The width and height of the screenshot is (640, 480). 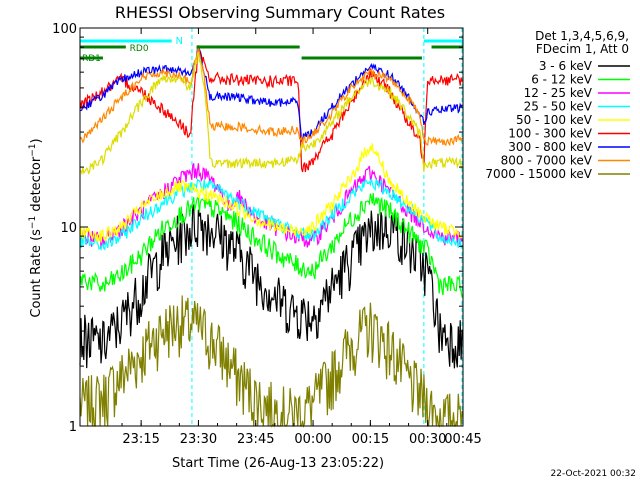 I want to click on footer-date: 22-Oct-2021 00:32, so click(x=593, y=474).